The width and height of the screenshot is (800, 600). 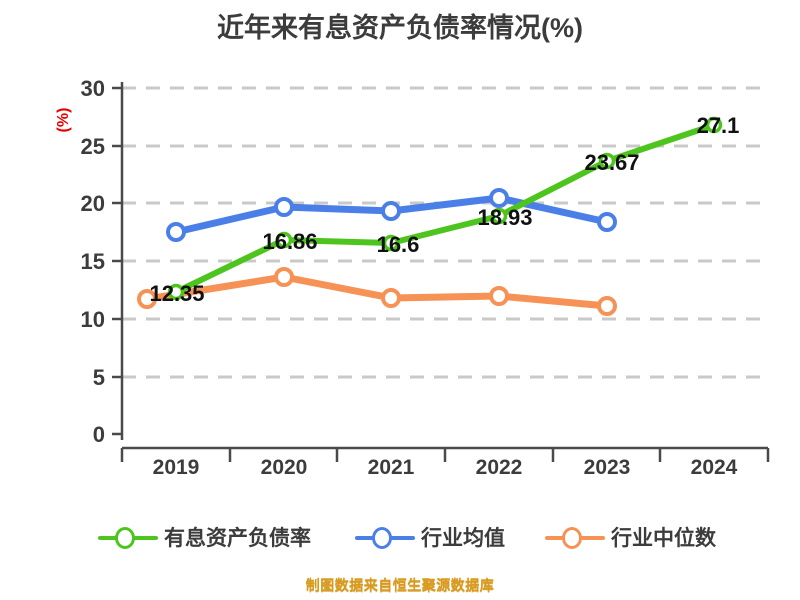 I want to click on x-tick-2019: 2019, so click(x=176, y=467).